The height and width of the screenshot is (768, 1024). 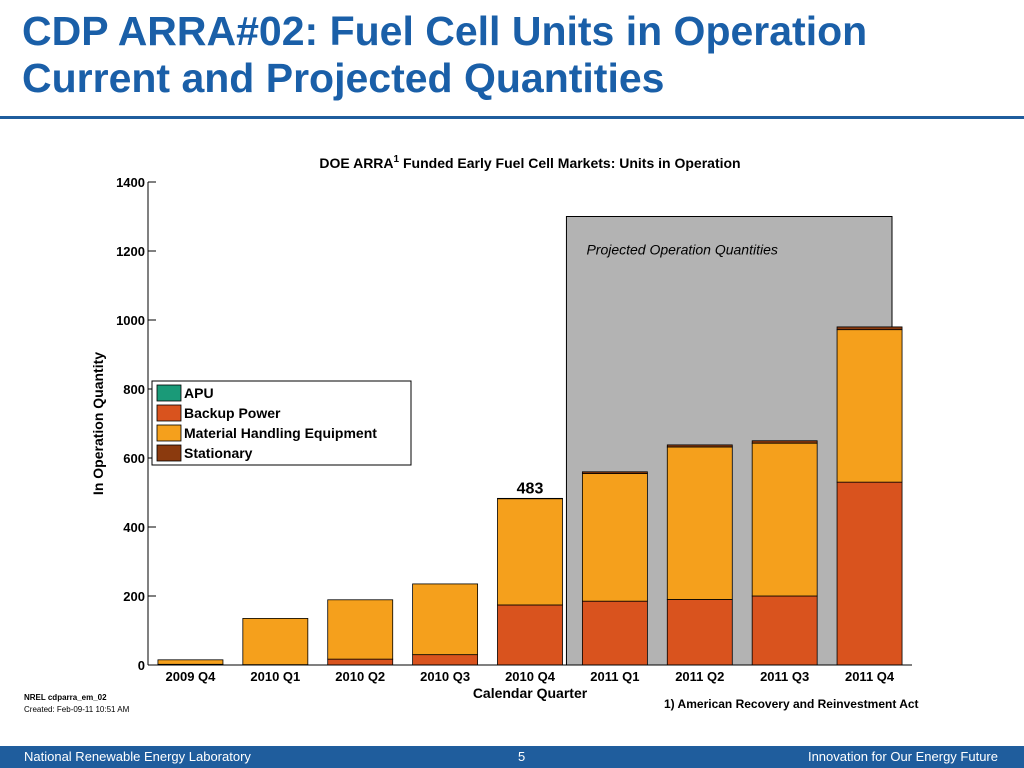 I want to click on title-divider, so click(x=512, y=117).